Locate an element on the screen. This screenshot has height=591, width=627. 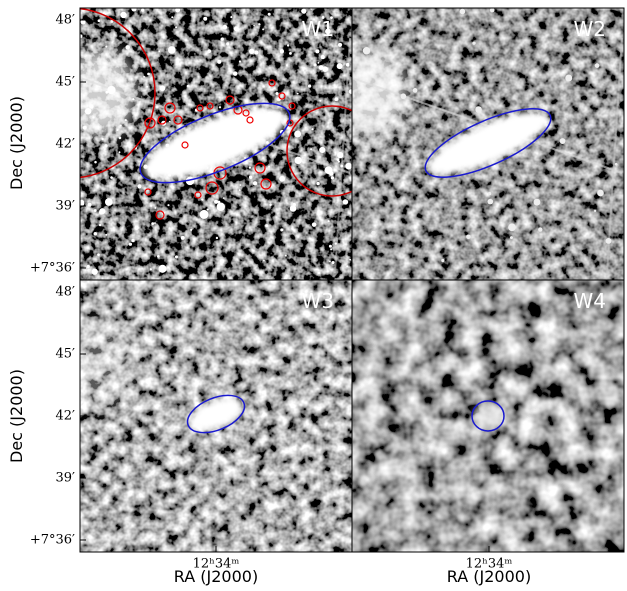
exclusion-circle is located at coordinates (118, 93).